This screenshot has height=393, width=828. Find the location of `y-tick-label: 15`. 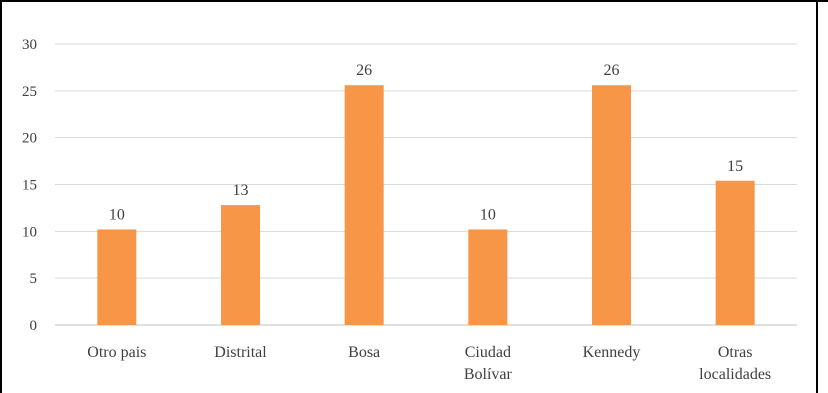

y-tick-label: 15 is located at coordinates (29, 186).